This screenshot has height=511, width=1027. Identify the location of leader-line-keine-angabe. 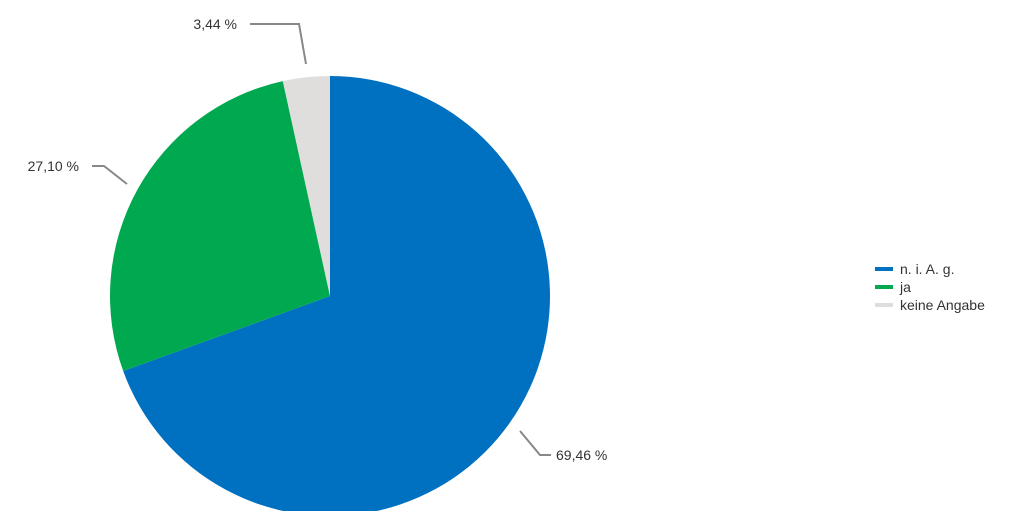
(278, 44).